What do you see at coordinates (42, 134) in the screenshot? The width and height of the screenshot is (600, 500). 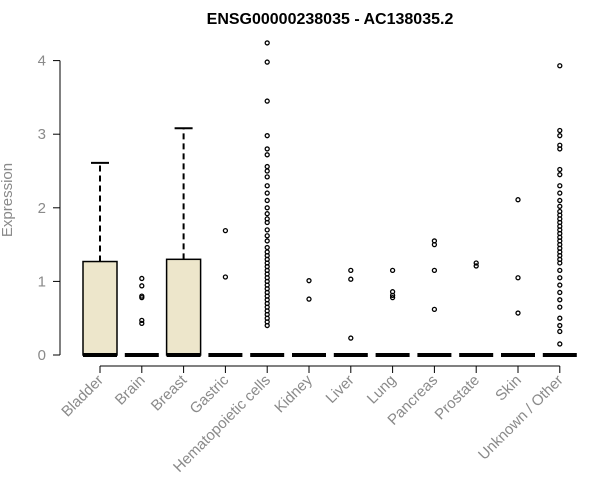 I see `y-tick-label: 3` at bounding box center [42, 134].